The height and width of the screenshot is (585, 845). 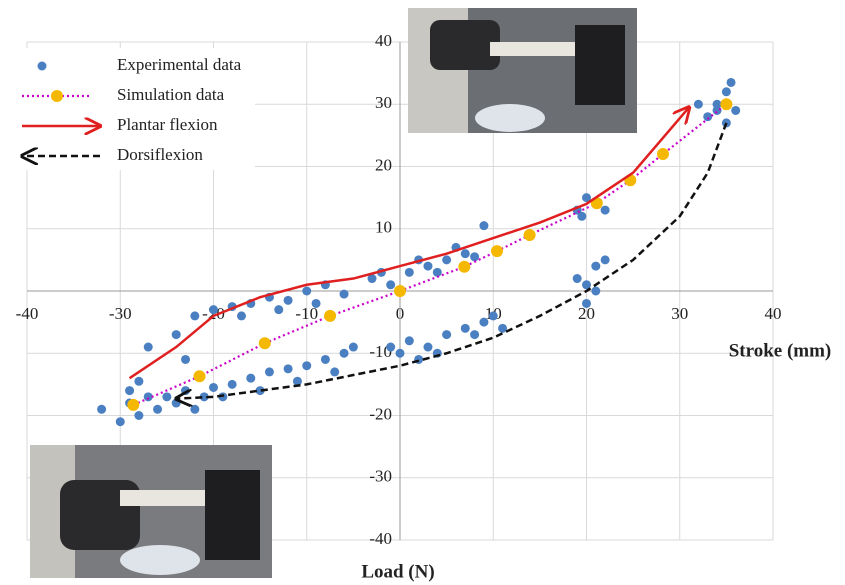 I want to click on x-tick-label: 40, so click(x=773, y=313).